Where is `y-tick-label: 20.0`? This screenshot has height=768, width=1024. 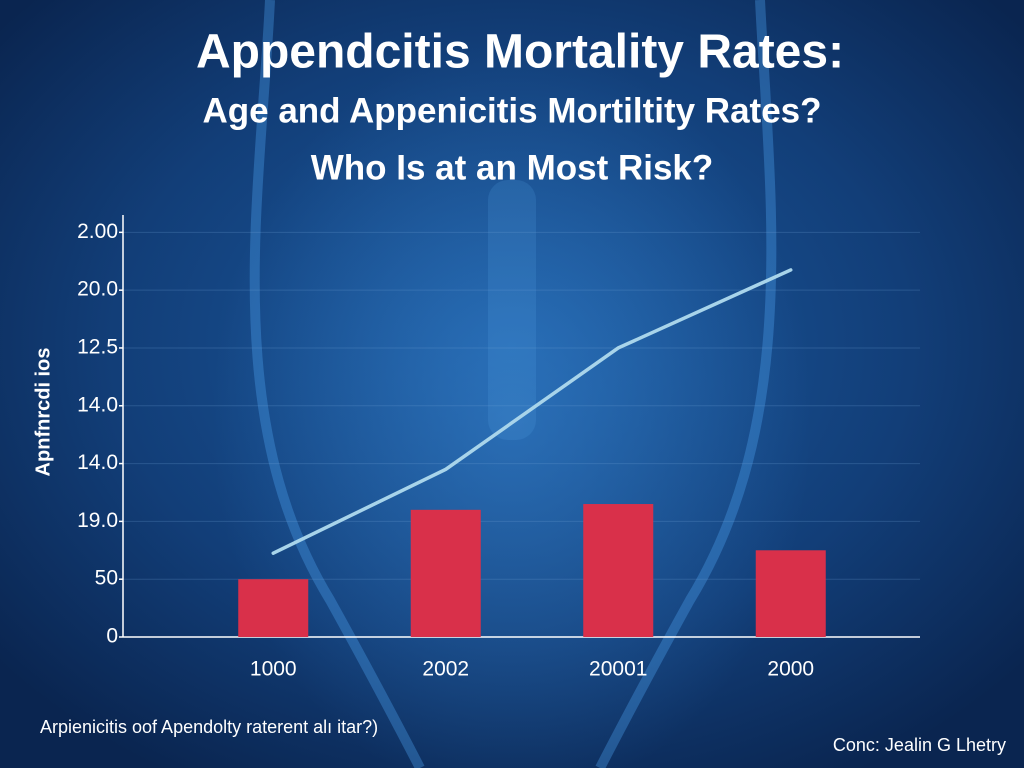
y-tick-label: 20.0 is located at coordinates (97, 289).